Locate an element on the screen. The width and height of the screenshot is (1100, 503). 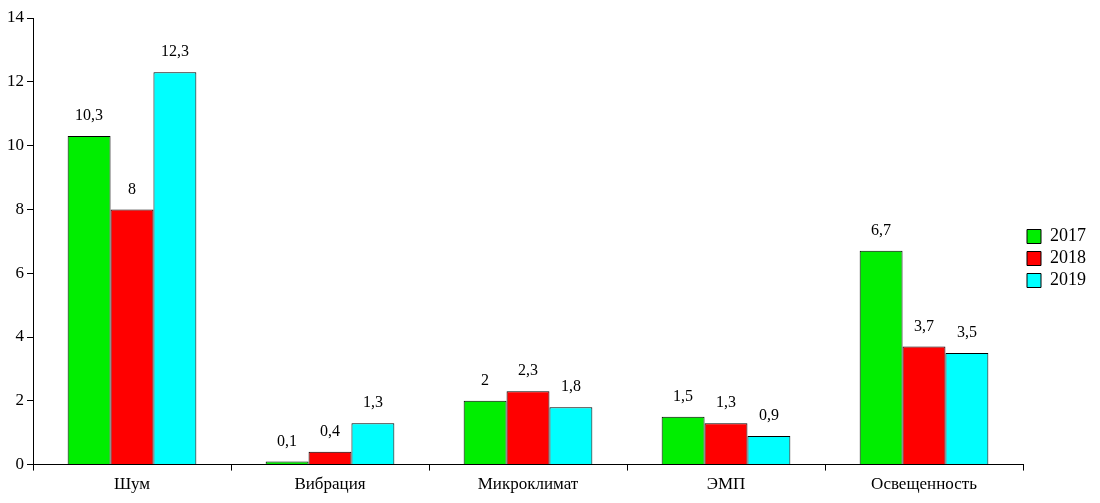
y-tick-label: 12 is located at coordinates (15, 81).